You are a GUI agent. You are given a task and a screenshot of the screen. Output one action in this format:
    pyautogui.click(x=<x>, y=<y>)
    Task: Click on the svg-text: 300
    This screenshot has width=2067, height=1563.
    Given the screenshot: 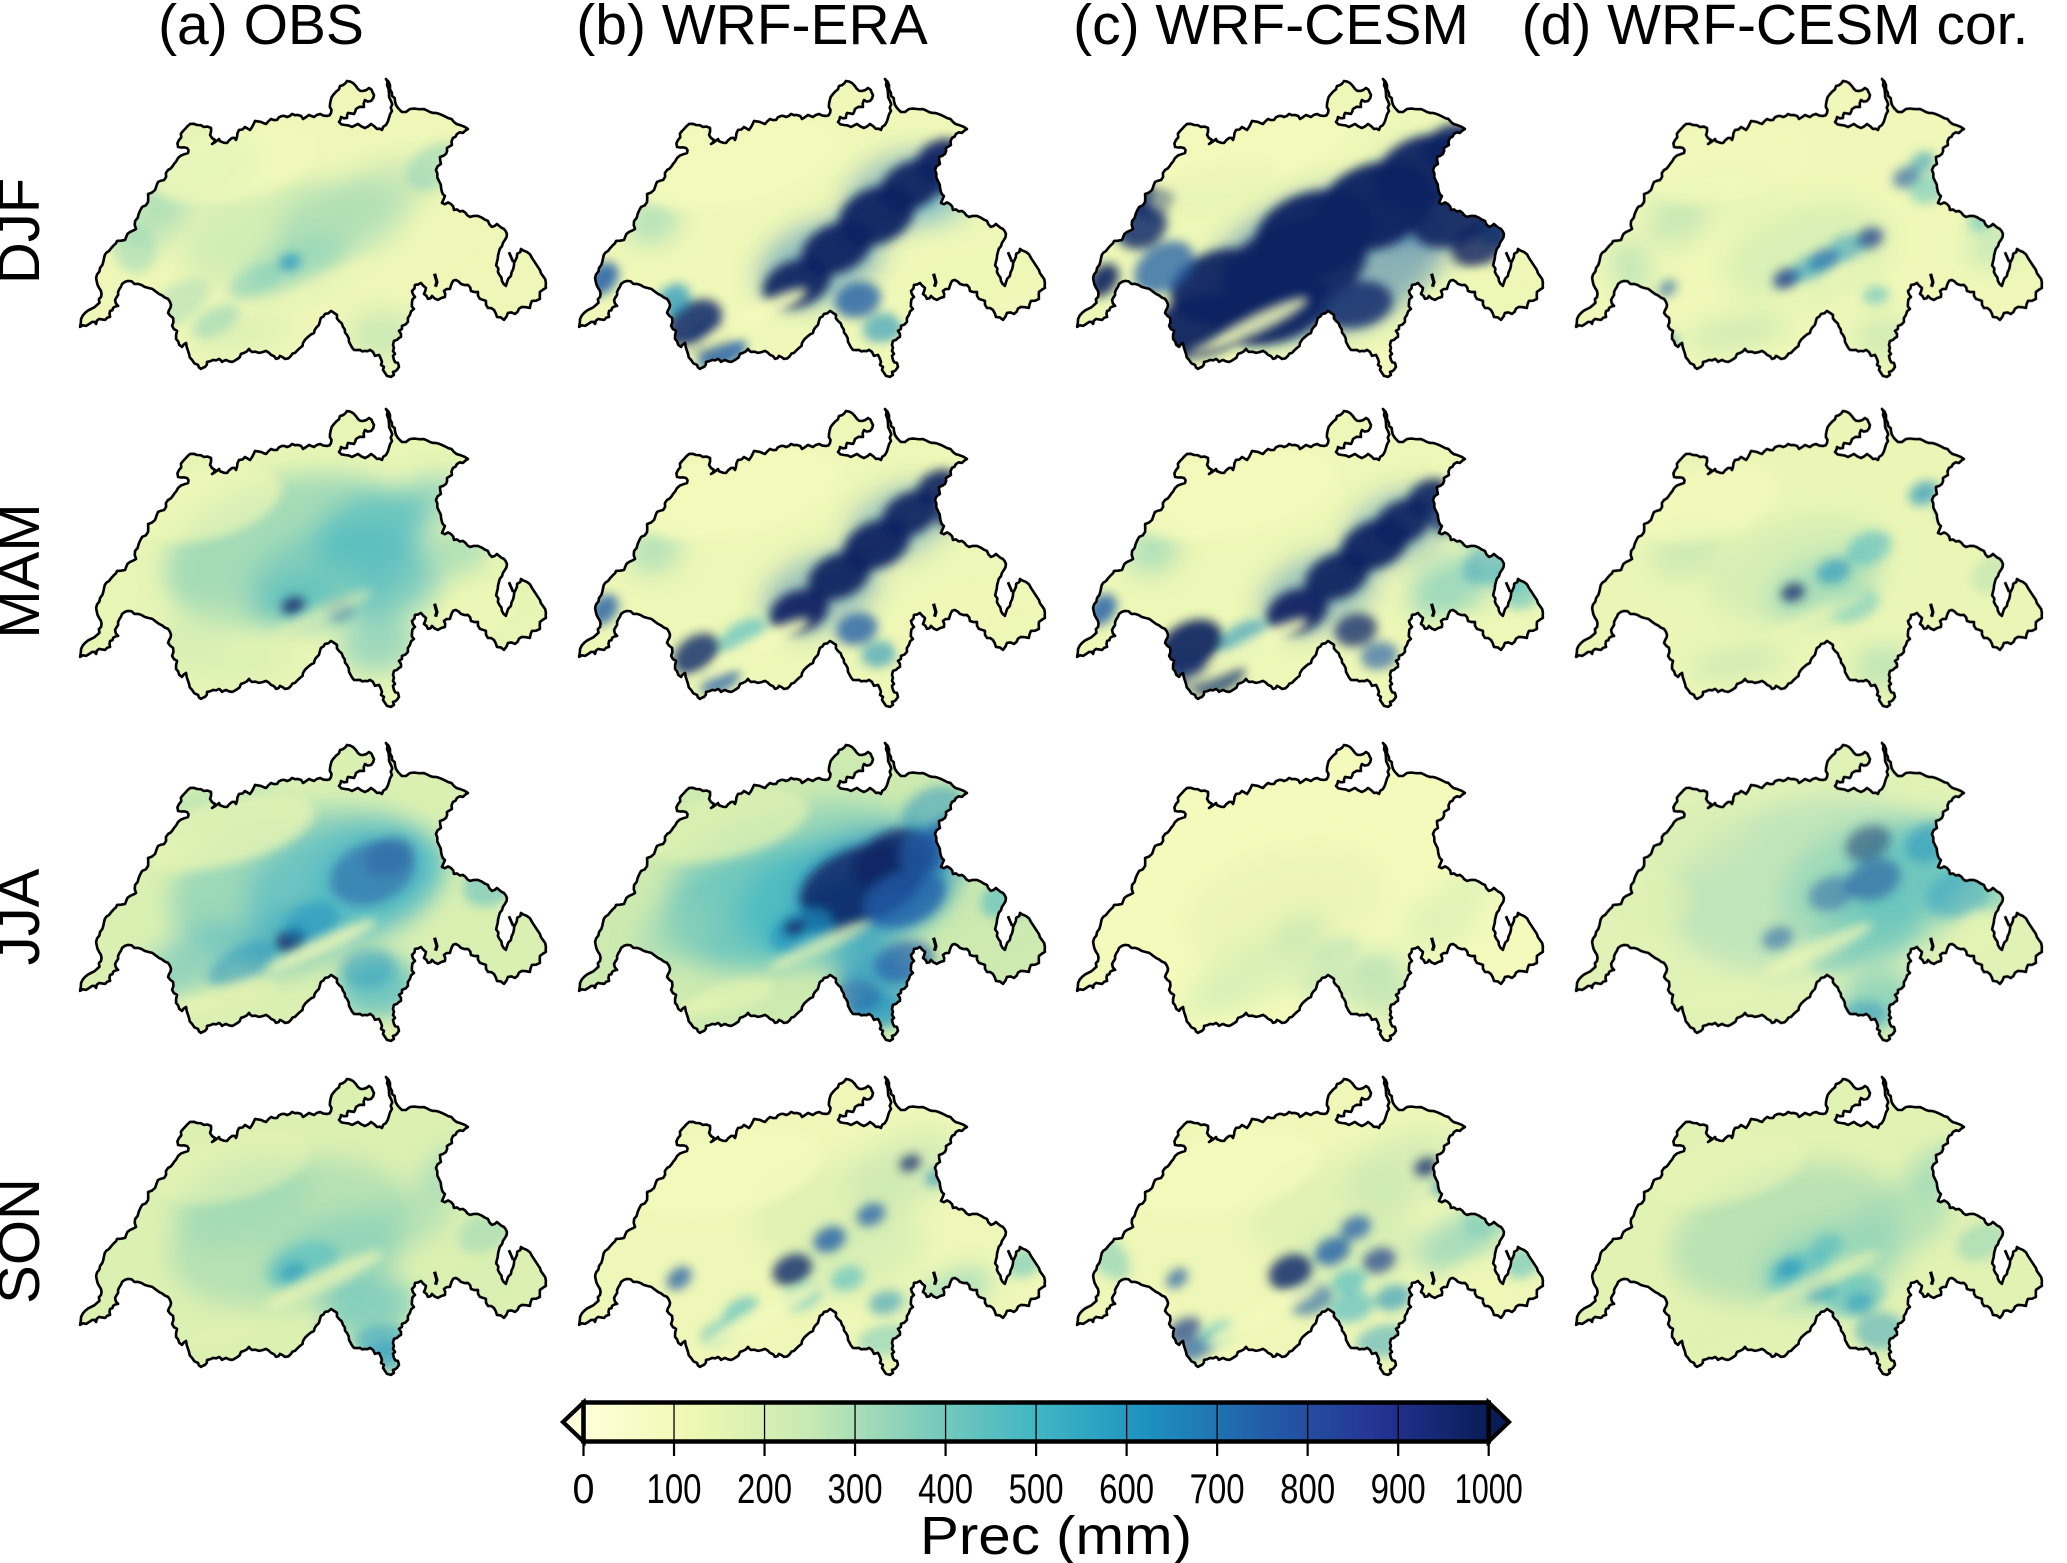 What is the action you would take?
    pyautogui.click(x=855, y=1488)
    